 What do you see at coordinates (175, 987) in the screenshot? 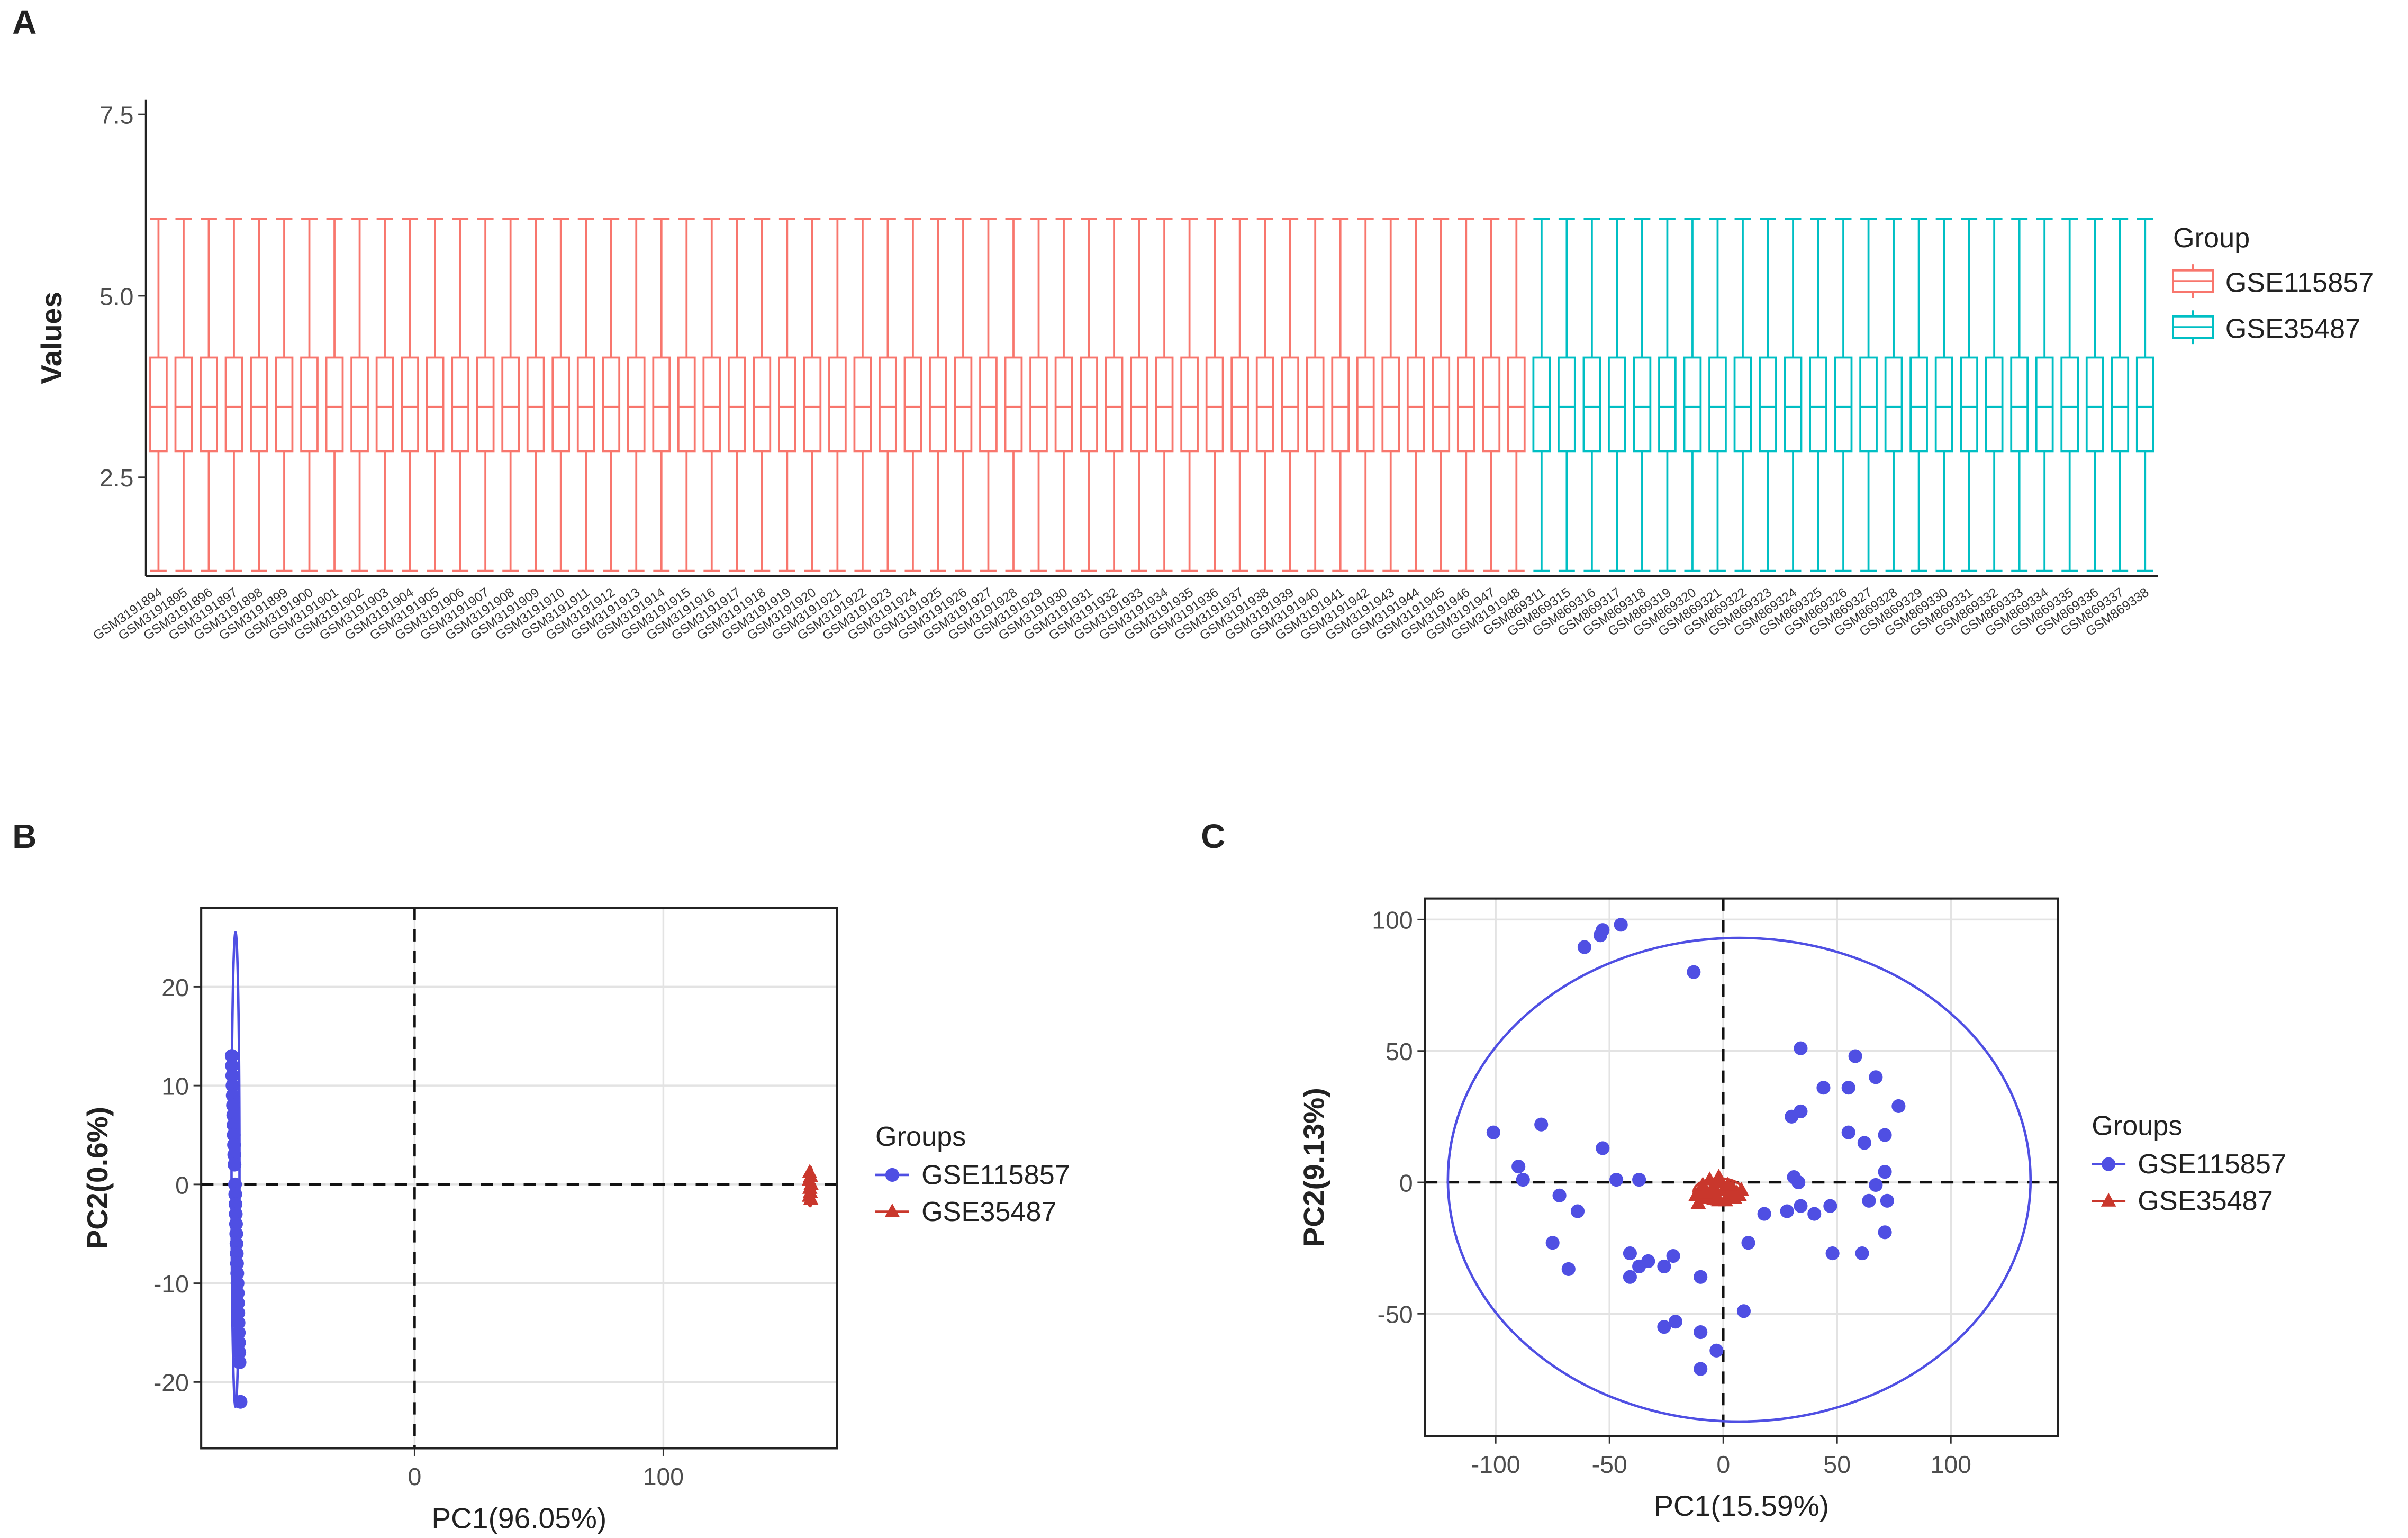
I see `y-tick-label: 20` at bounding box center [175, 987].